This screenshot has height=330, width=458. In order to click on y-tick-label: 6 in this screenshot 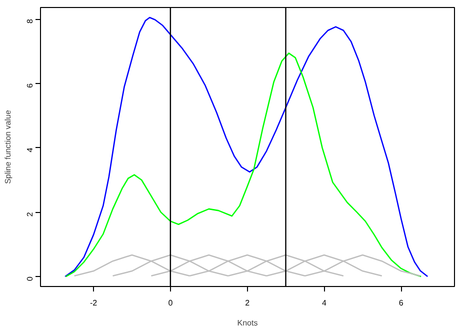, I will do `click(30, 85)`.